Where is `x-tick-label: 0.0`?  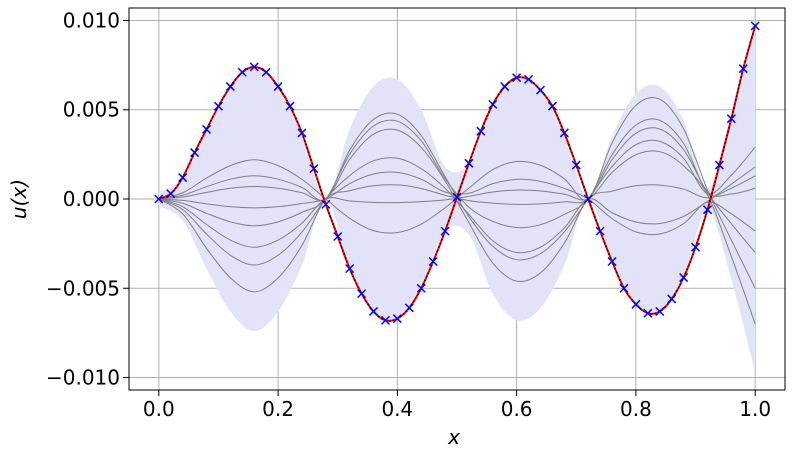
x-tick-label: 0.0 is located at coordinates (159, 409).